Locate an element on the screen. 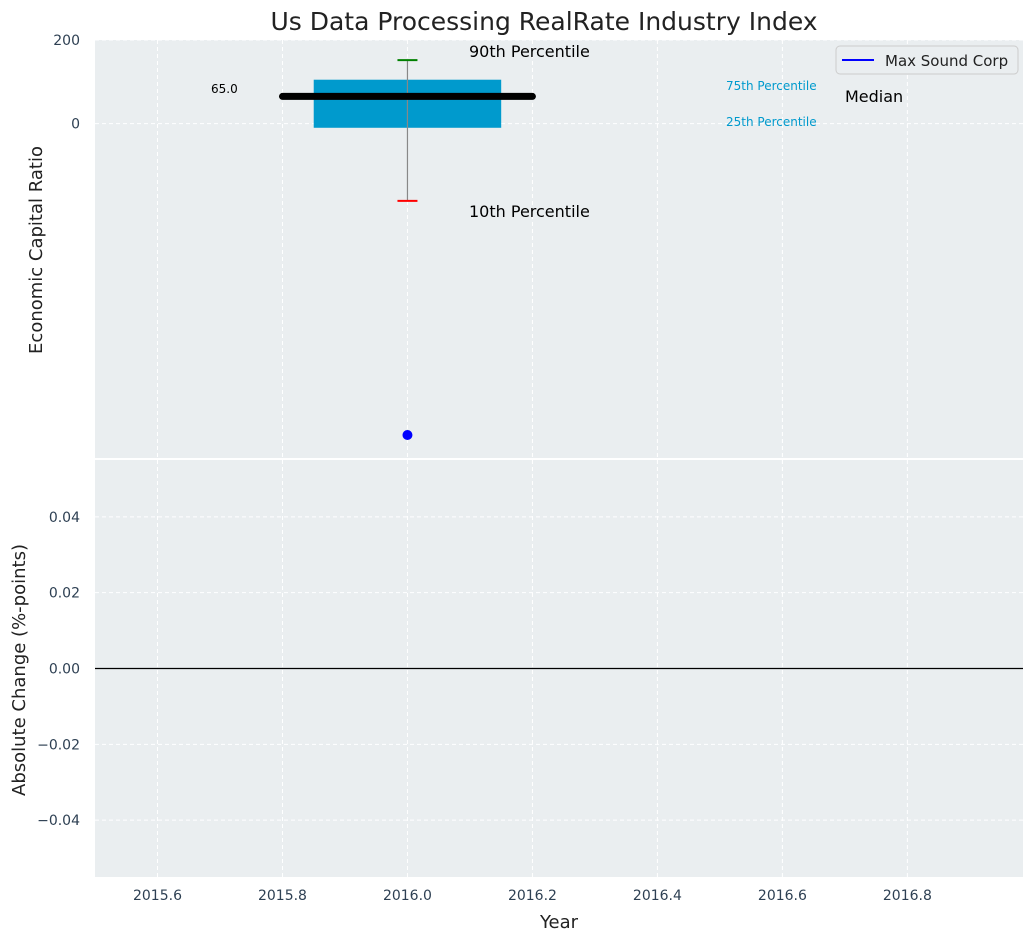  x-tick-label: 2015.6 is located at coordinates (157, 896).